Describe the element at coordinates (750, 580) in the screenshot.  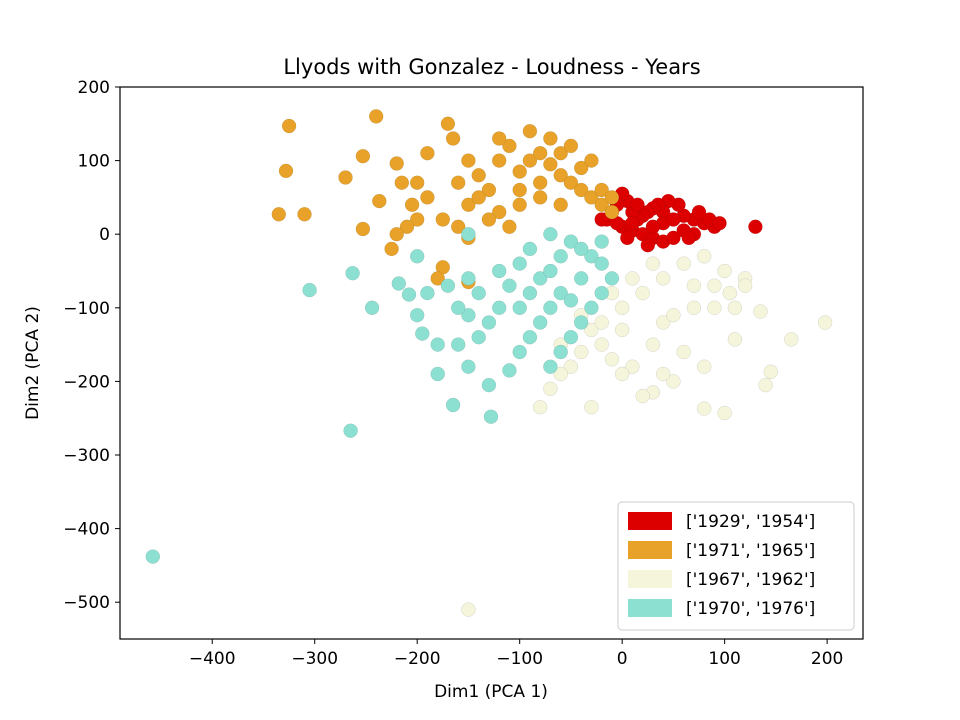
I see `legend-label: ['1967', '1962']` at that location.